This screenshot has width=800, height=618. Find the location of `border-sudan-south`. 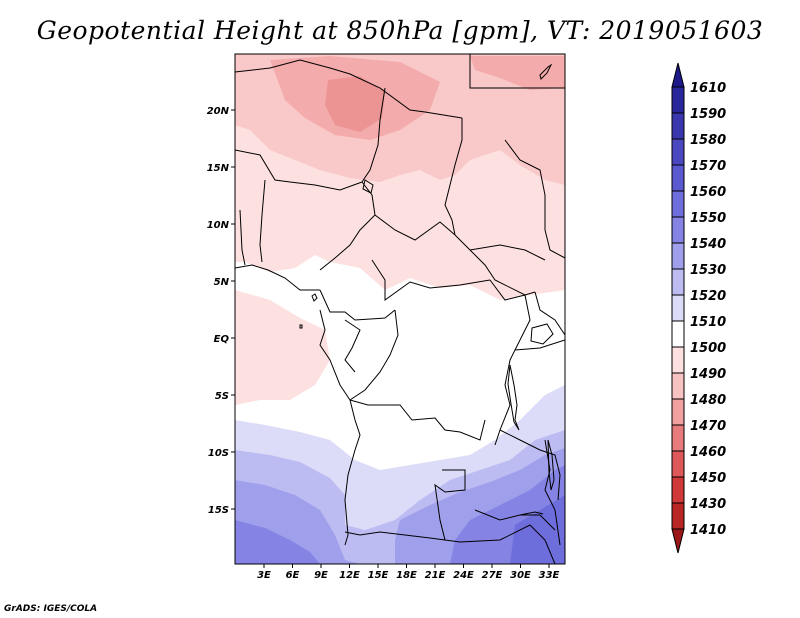

border-sudan-south is located at coordinates (507, 252).